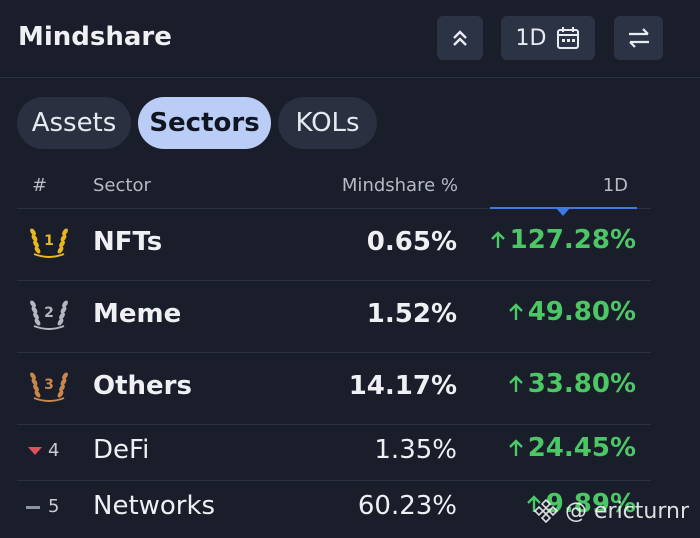 Image resolution: width=700 pixels, height=538 pixels. I want to click on chevrons-icon, so click(460, 38).